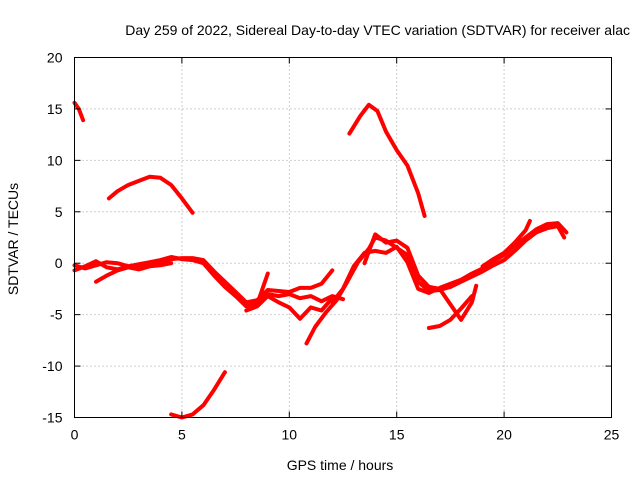 Image resolution: width=640 pixels, height=480 pixels. Describe the element at coordinates (290, 435) in the screenshot. I see `x-tick-label: 10` at that location.